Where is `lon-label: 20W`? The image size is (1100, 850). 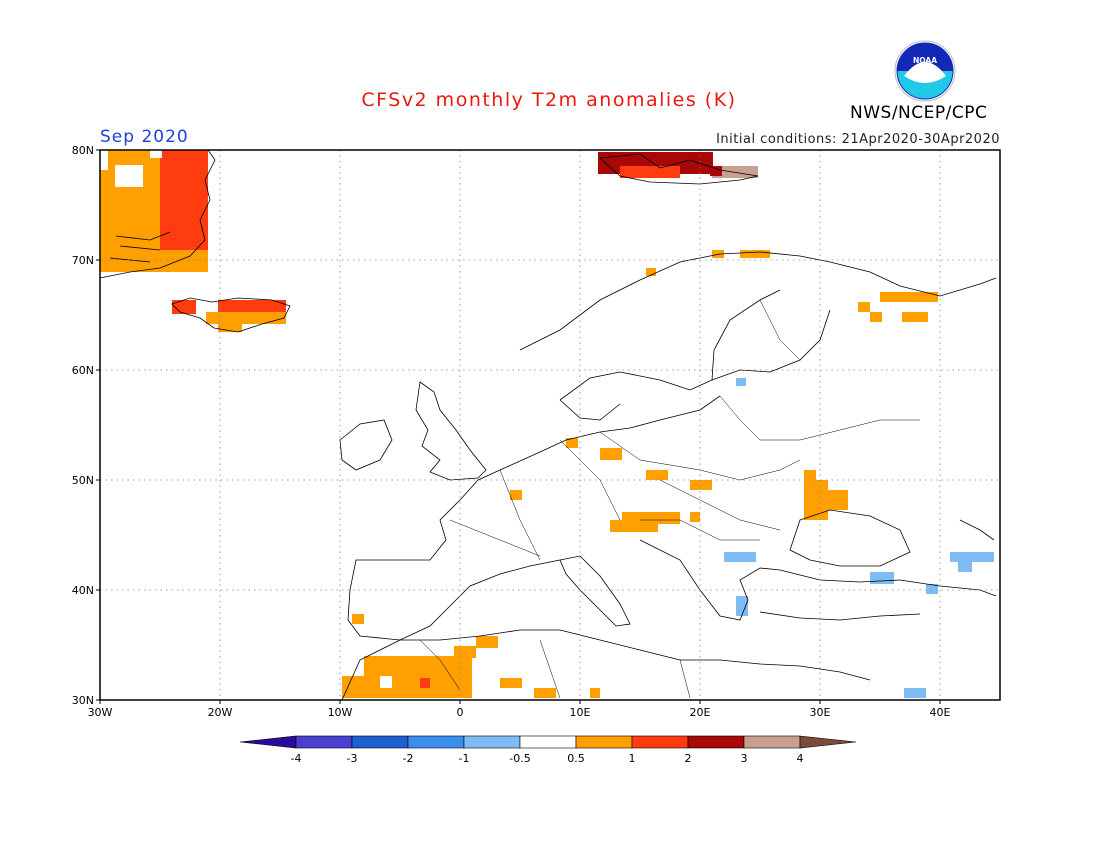 lon-label: 20W is located at coordinates (220, 712).